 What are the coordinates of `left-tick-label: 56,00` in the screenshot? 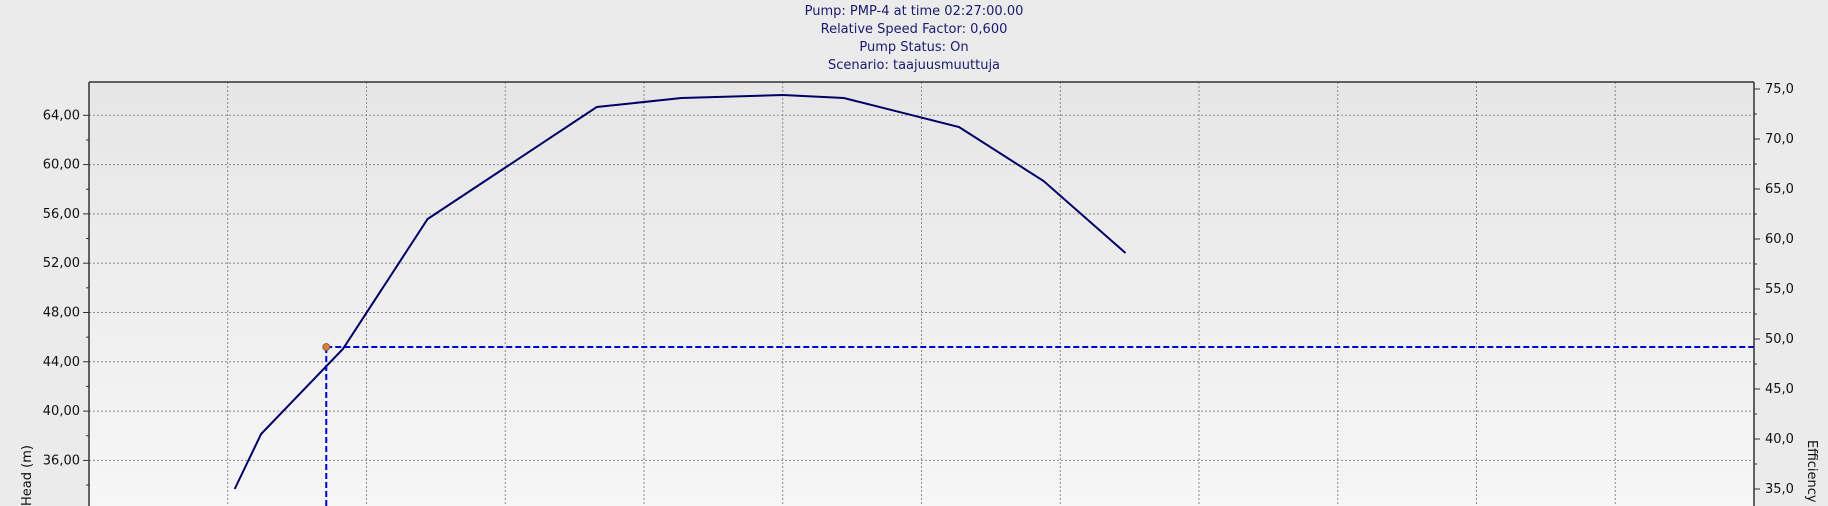 It's located at (61, 214).